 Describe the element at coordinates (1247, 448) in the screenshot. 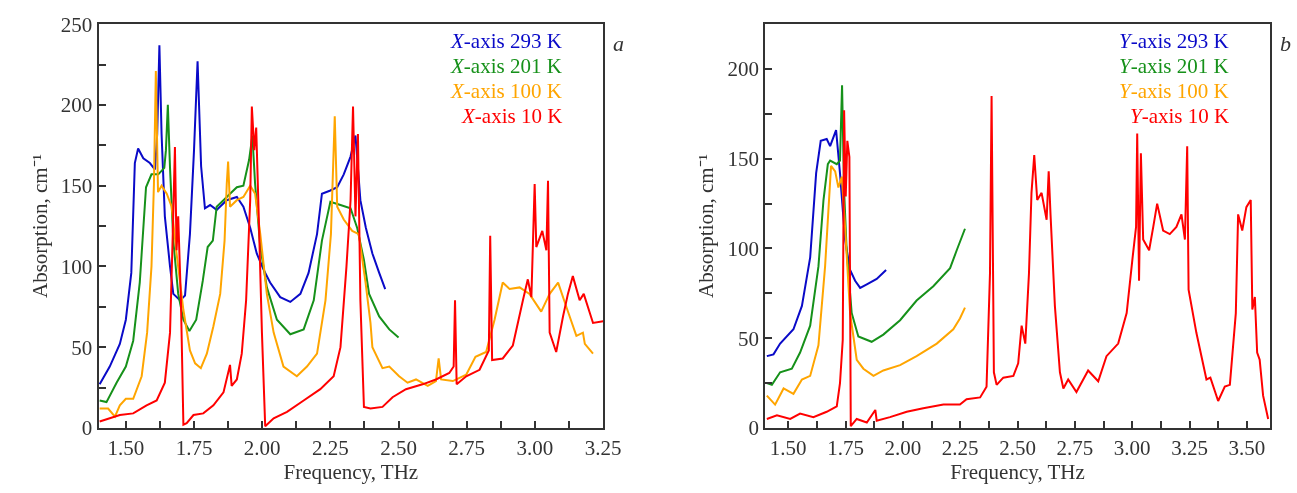

I see `x-tick-label: 3.50` at that location.